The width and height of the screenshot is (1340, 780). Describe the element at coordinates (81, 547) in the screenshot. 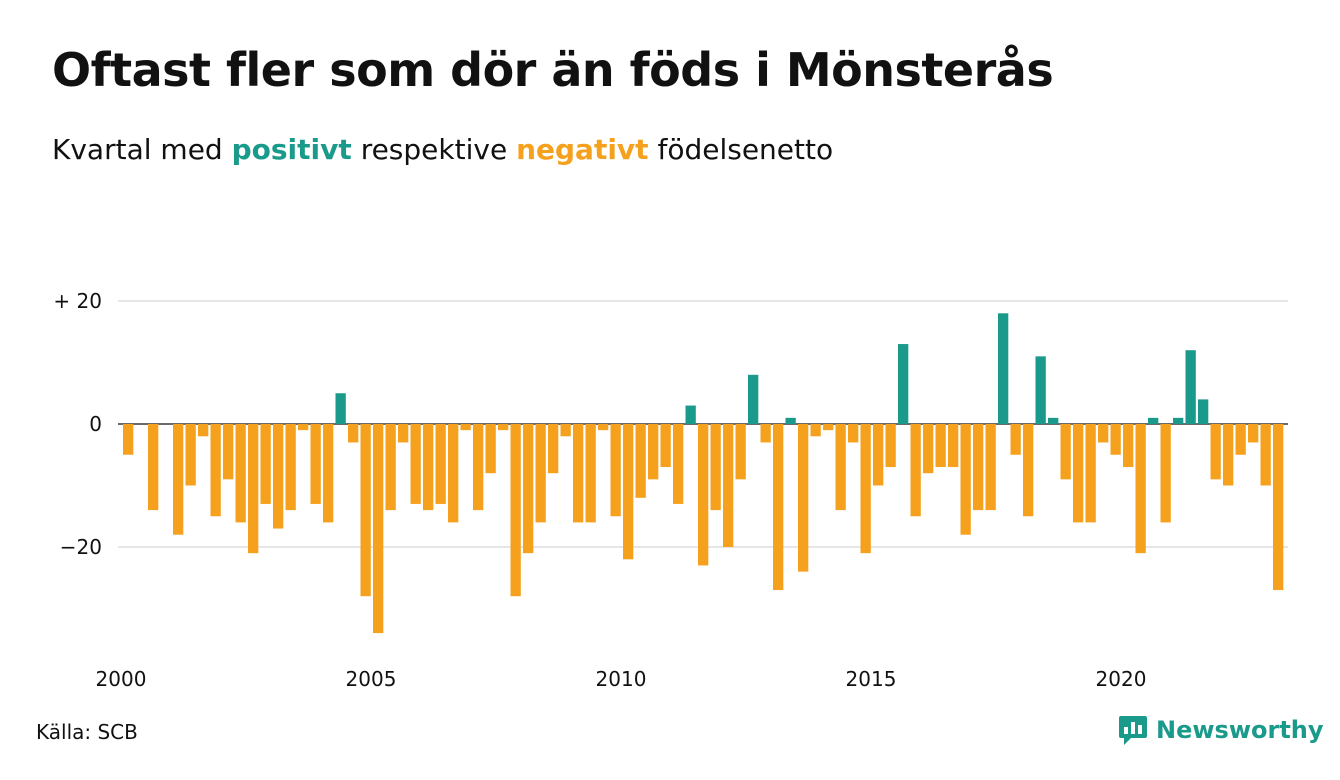

I see `y-tick-label: −20` at that location.